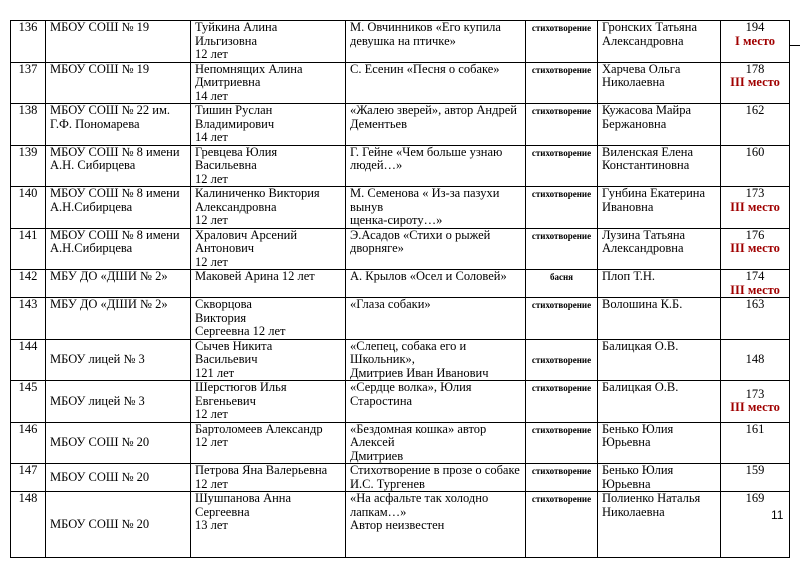  Describe the element at coordinates (259, 429) in the screenshot. I see `participant-cell-line: Бартоломеев Александр` at that location.